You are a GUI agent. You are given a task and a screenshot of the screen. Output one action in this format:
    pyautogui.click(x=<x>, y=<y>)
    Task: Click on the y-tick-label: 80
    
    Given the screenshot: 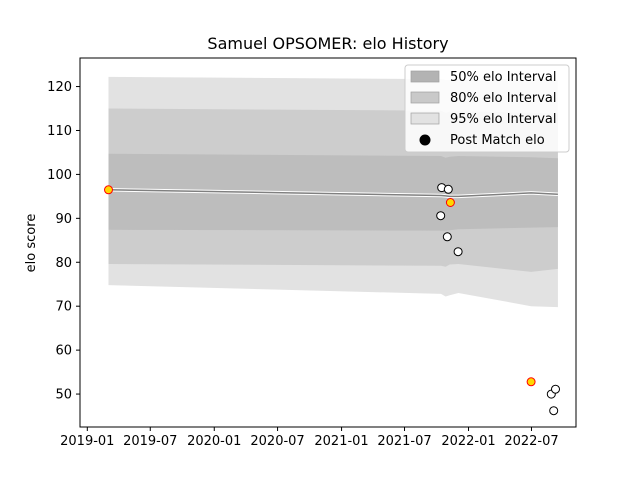 What is the action you would take?
    pyautogui.click(x=63, y=263)
    